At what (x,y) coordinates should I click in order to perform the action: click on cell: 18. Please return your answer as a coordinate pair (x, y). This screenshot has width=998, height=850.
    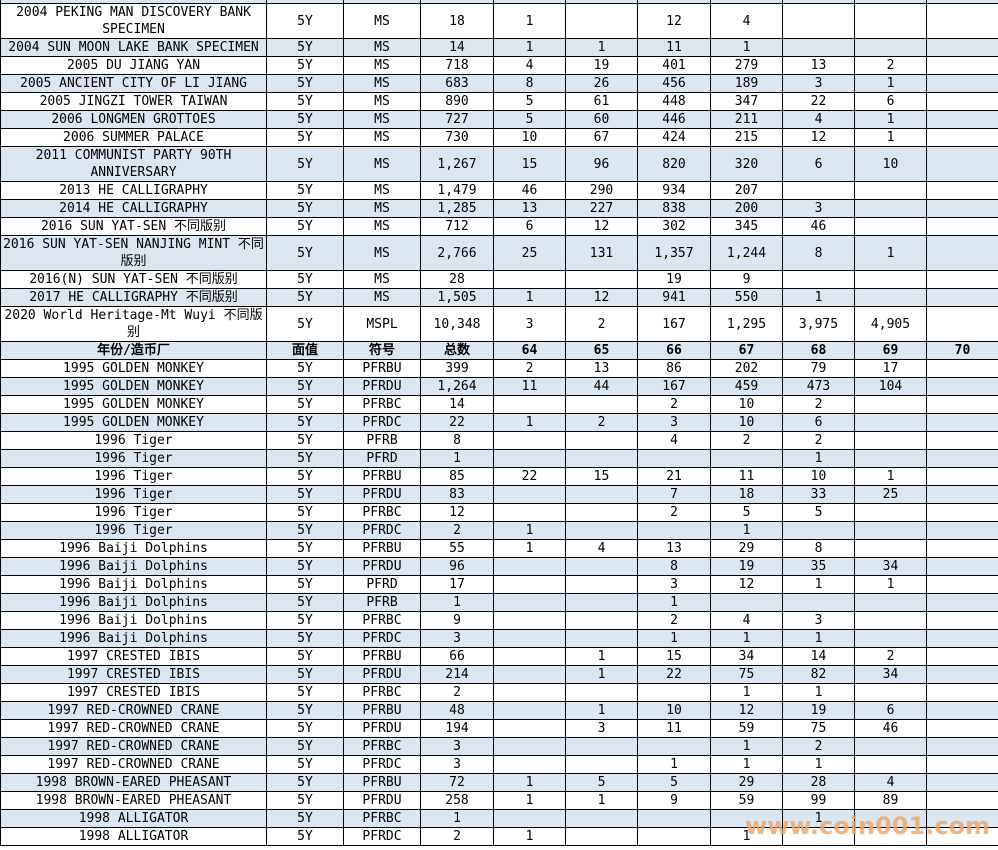
    Looking at the image, I should click on (457, 21).